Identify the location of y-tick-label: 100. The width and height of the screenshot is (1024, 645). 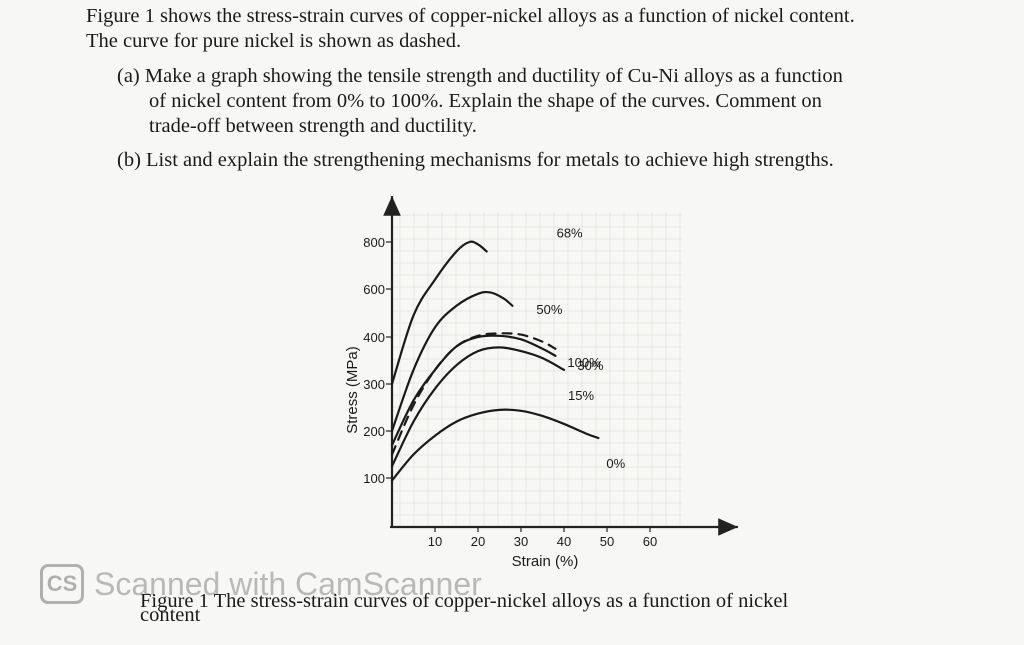
(374, 478).